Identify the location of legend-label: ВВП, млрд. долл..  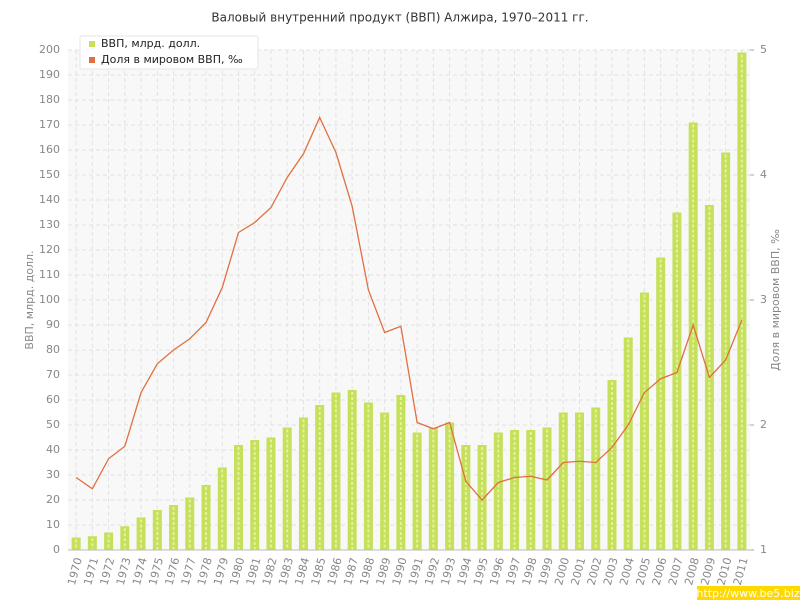
(150, 43).